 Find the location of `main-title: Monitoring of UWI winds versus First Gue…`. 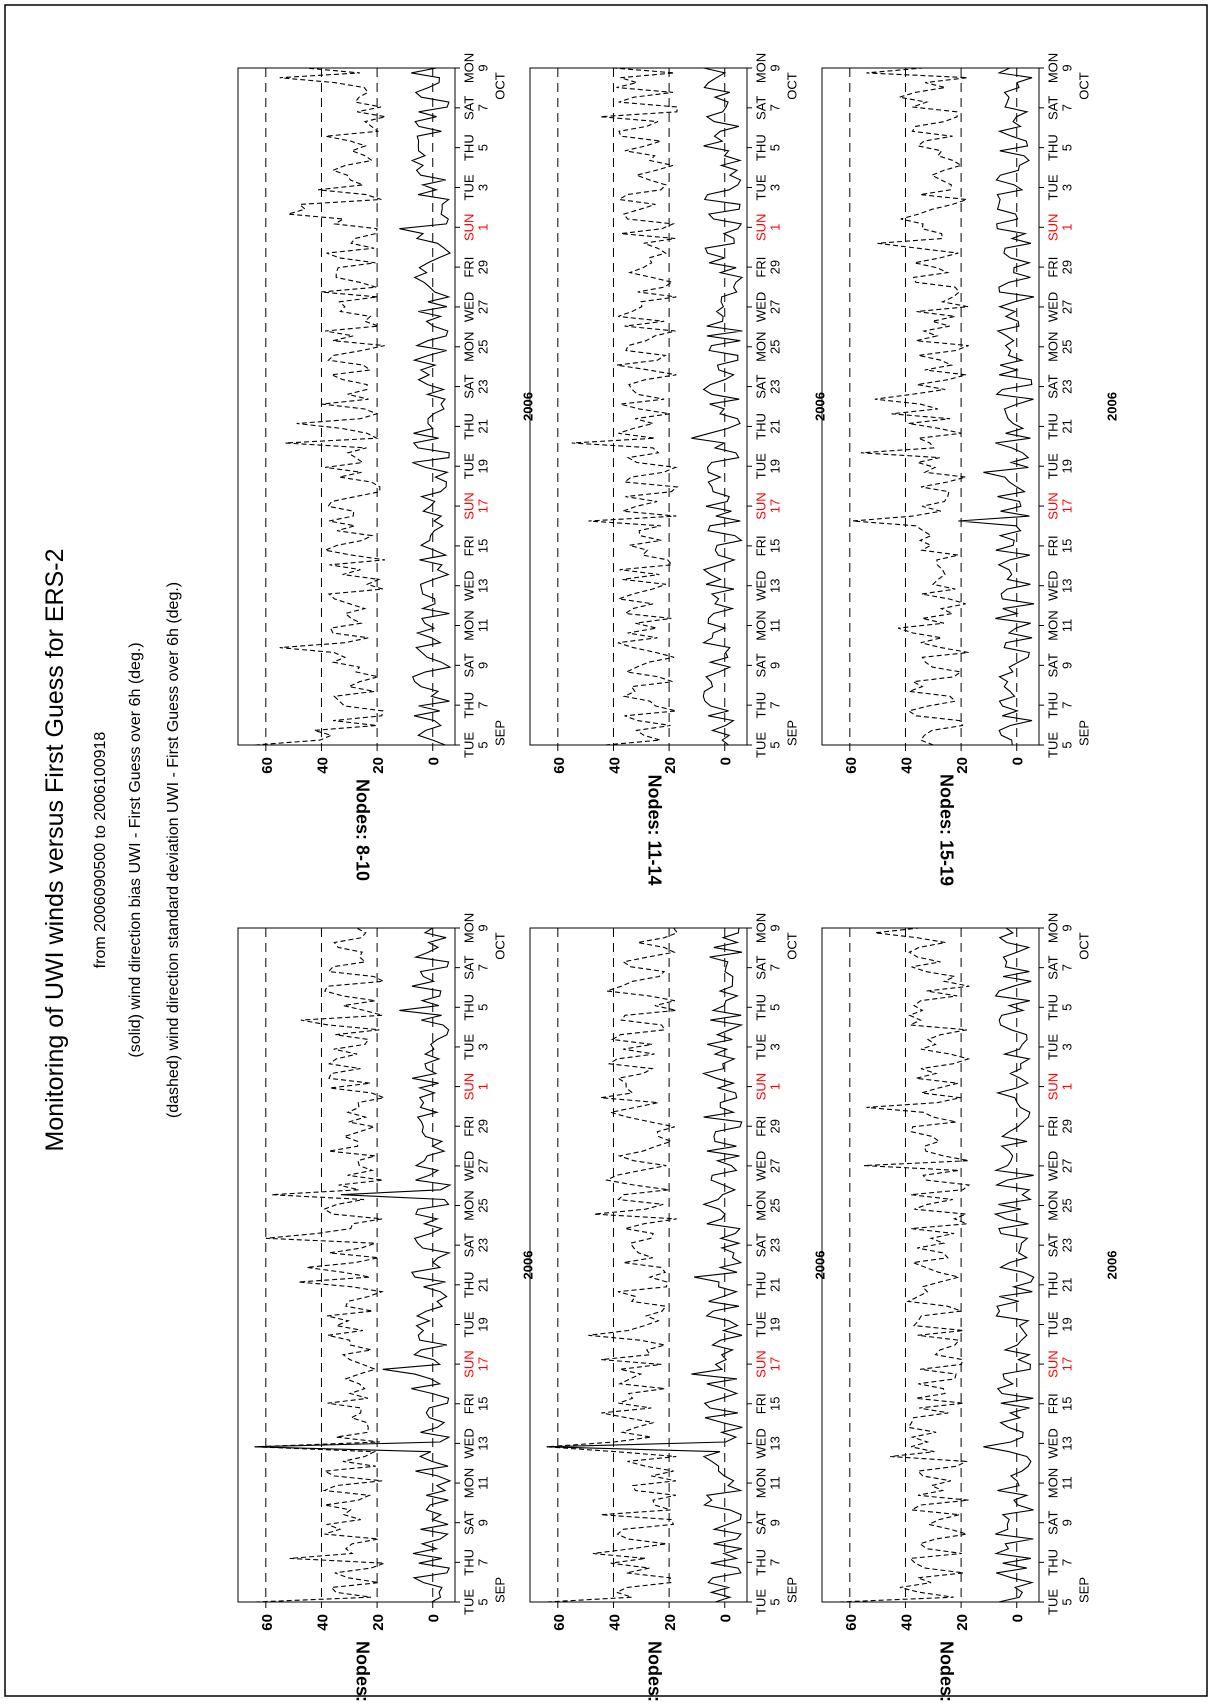

main-title: Monitoring of UWI winds versus First Gue… is located at coordinates (55, 850).